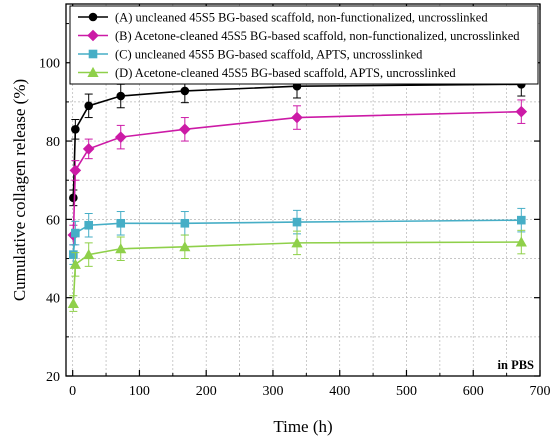 The height and width of the screenshot is (438, 550). Describe the element at coordinates (297, 236) in the screenshot. I see `series-c` at that location.